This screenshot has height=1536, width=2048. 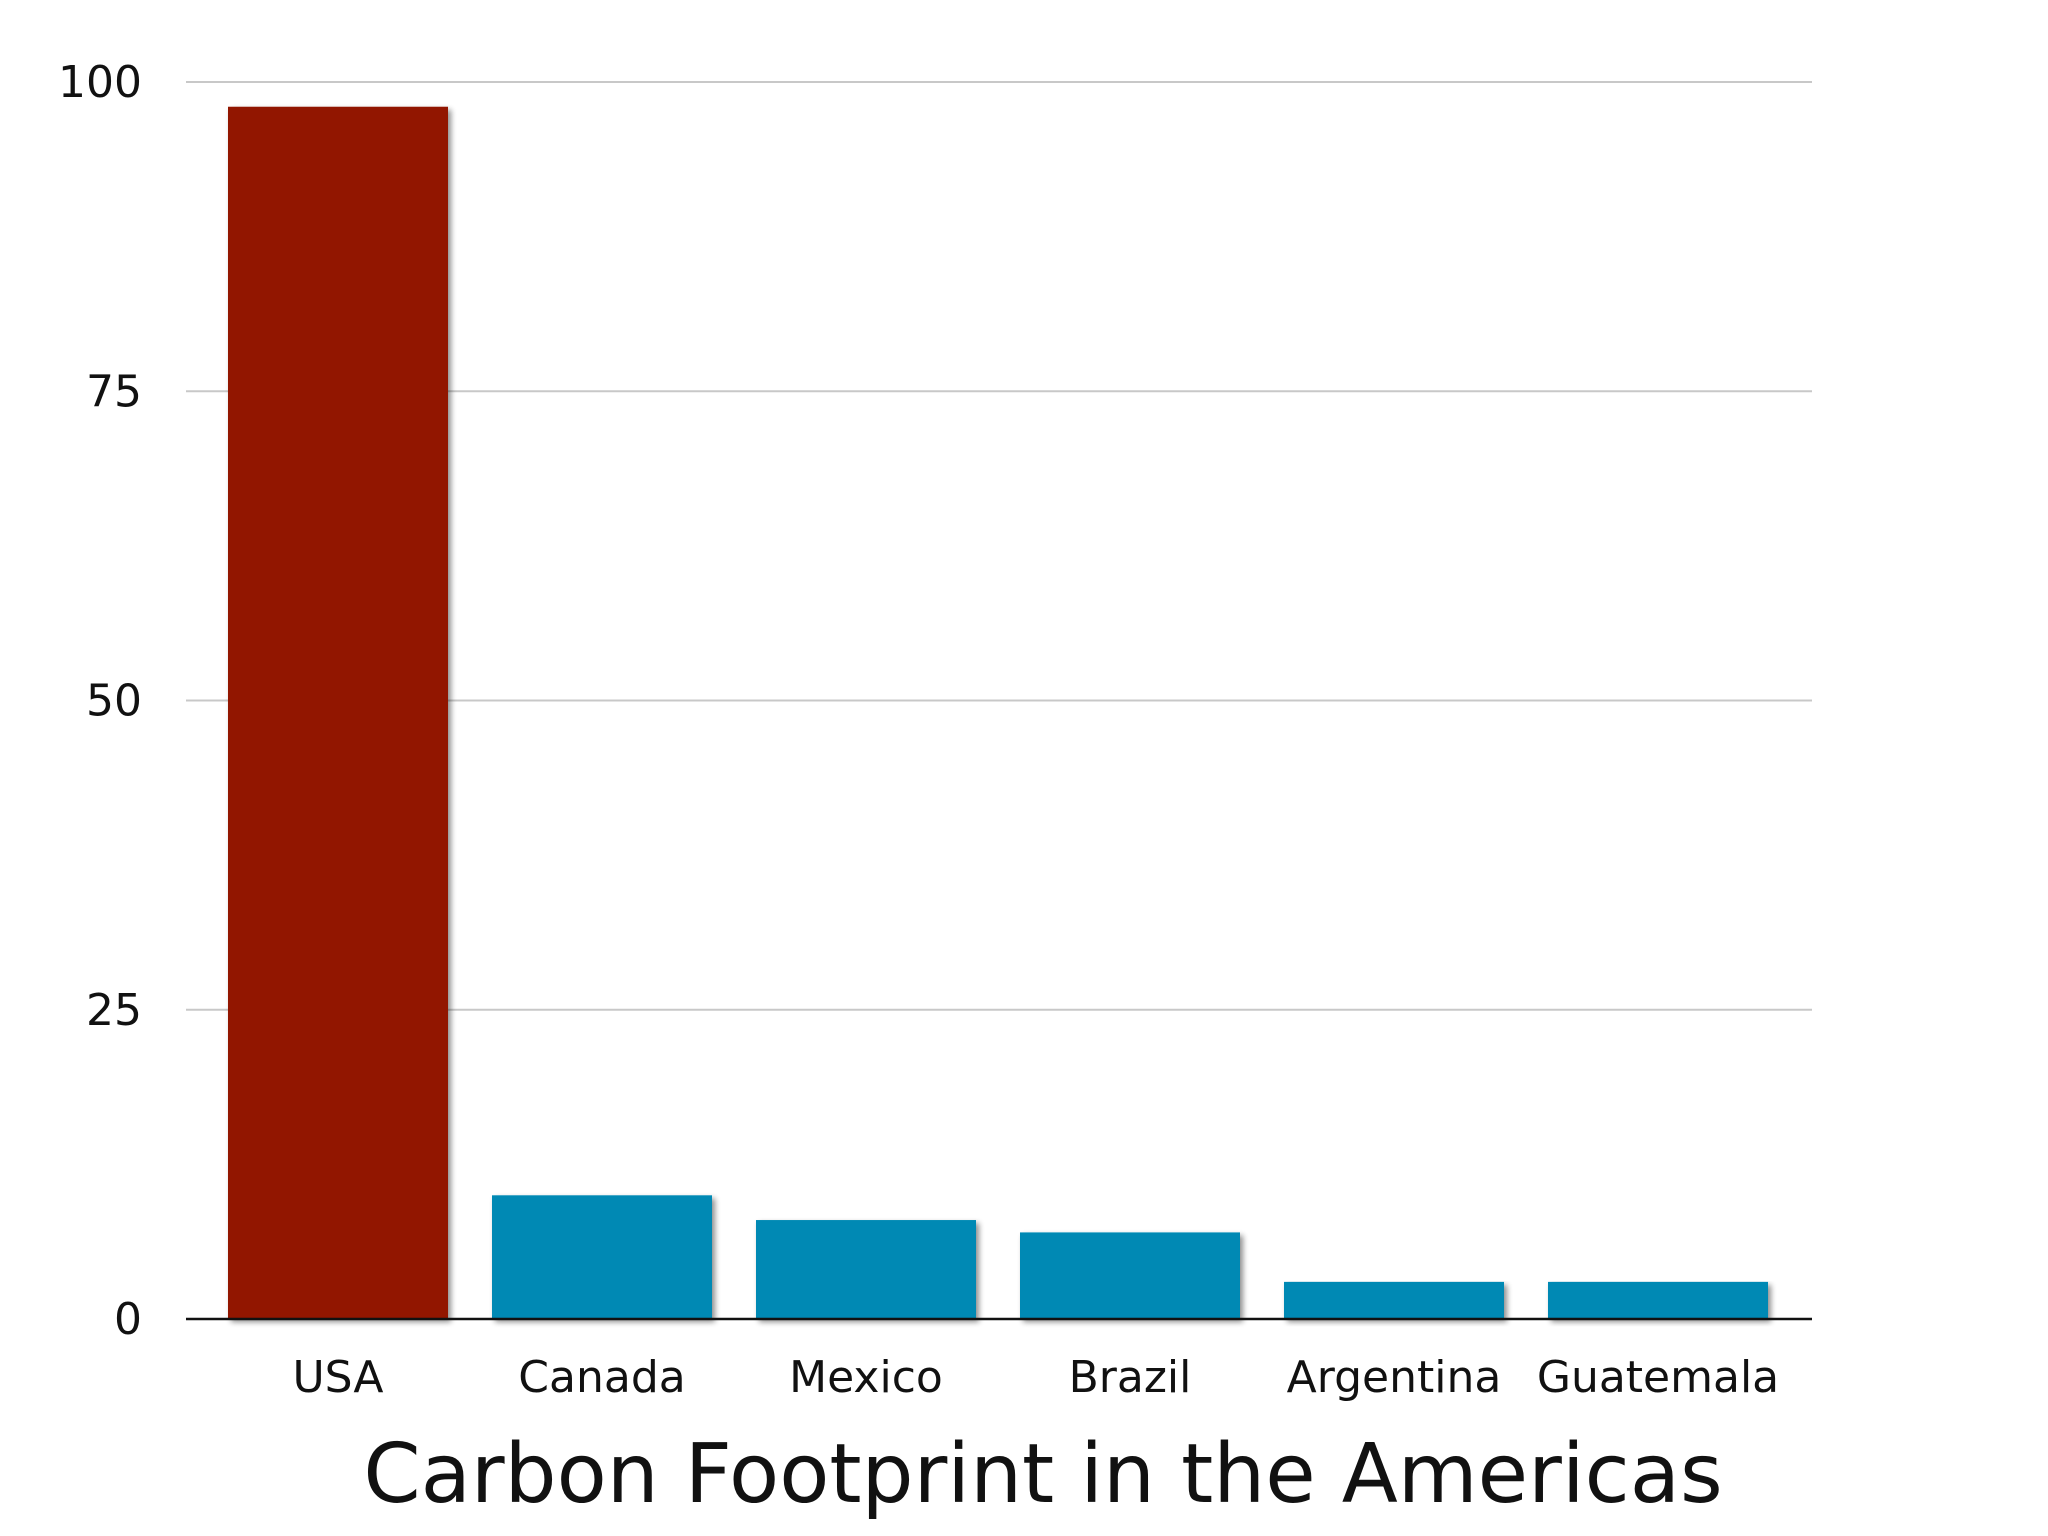 What do you see at coordinates (601, 1377) in the screenshot?
I see `x-category-label: Canada` at bounding box center [601, 1377].